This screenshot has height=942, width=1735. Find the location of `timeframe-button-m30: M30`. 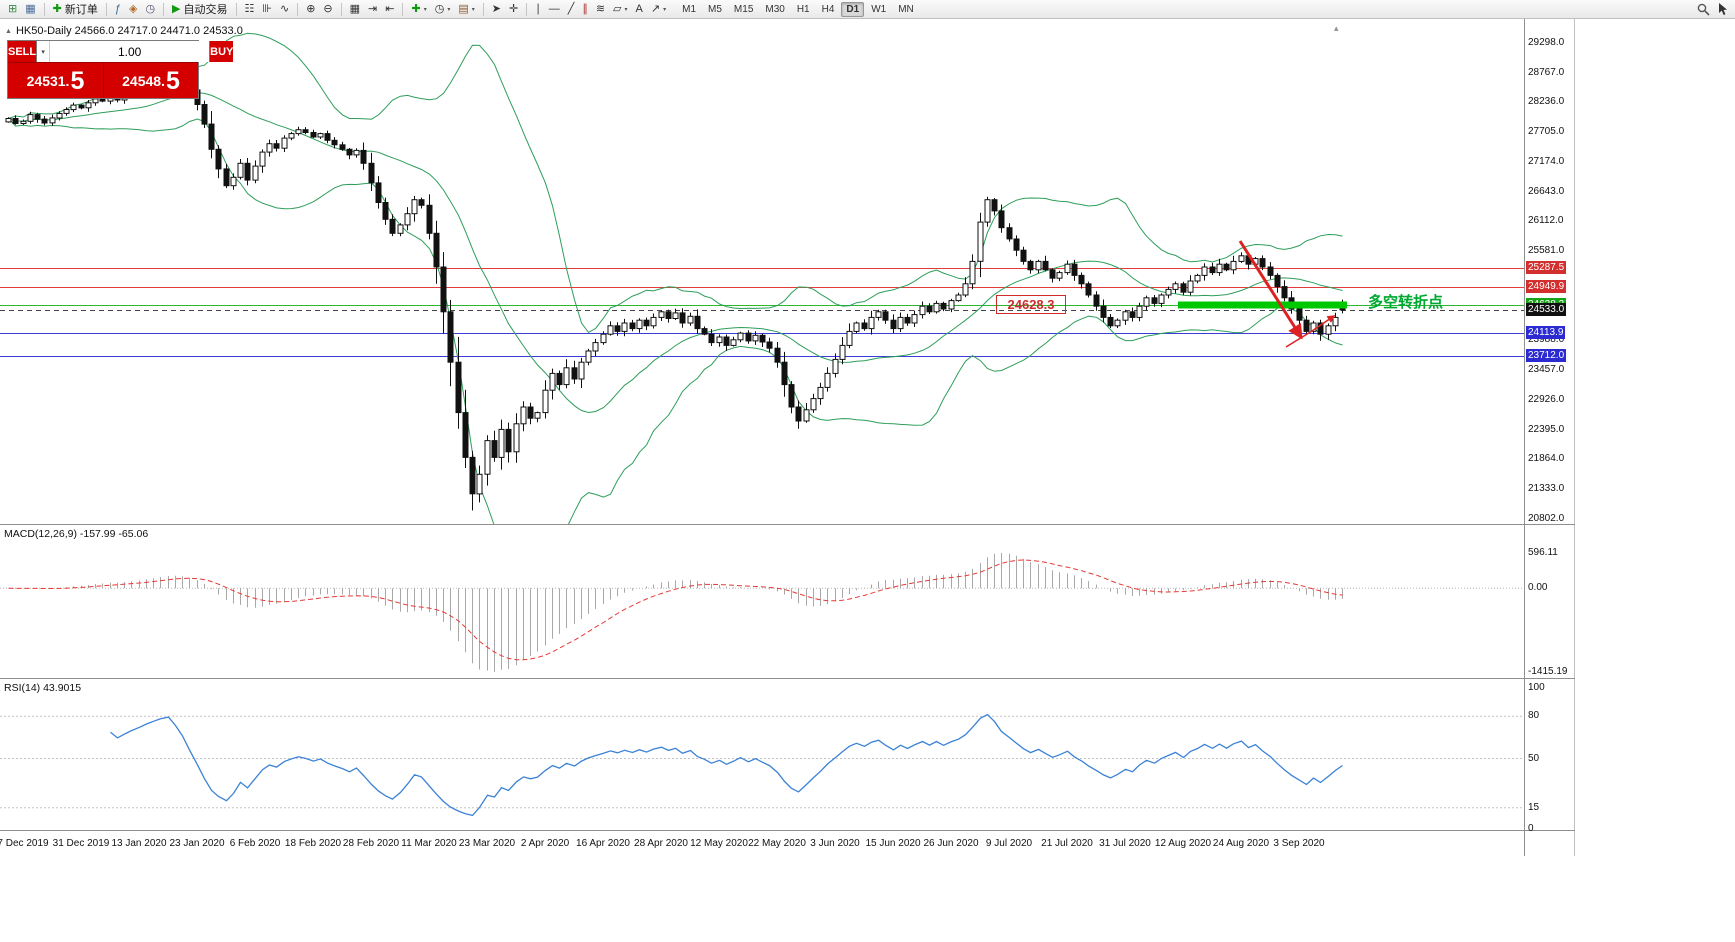

timeframe-button-m30: M30 is located at coordinates (775, 9).